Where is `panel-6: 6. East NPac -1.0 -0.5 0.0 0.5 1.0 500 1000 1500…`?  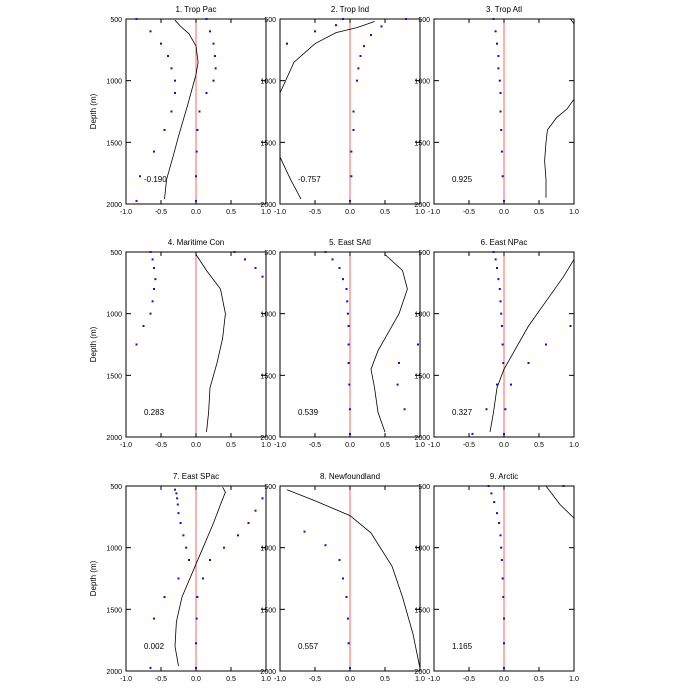
panel-6: 6. East NPac -1.0 -0.5 0.0 0.5 1.0 500 1000 1500… is located at coordinates (496, 343).